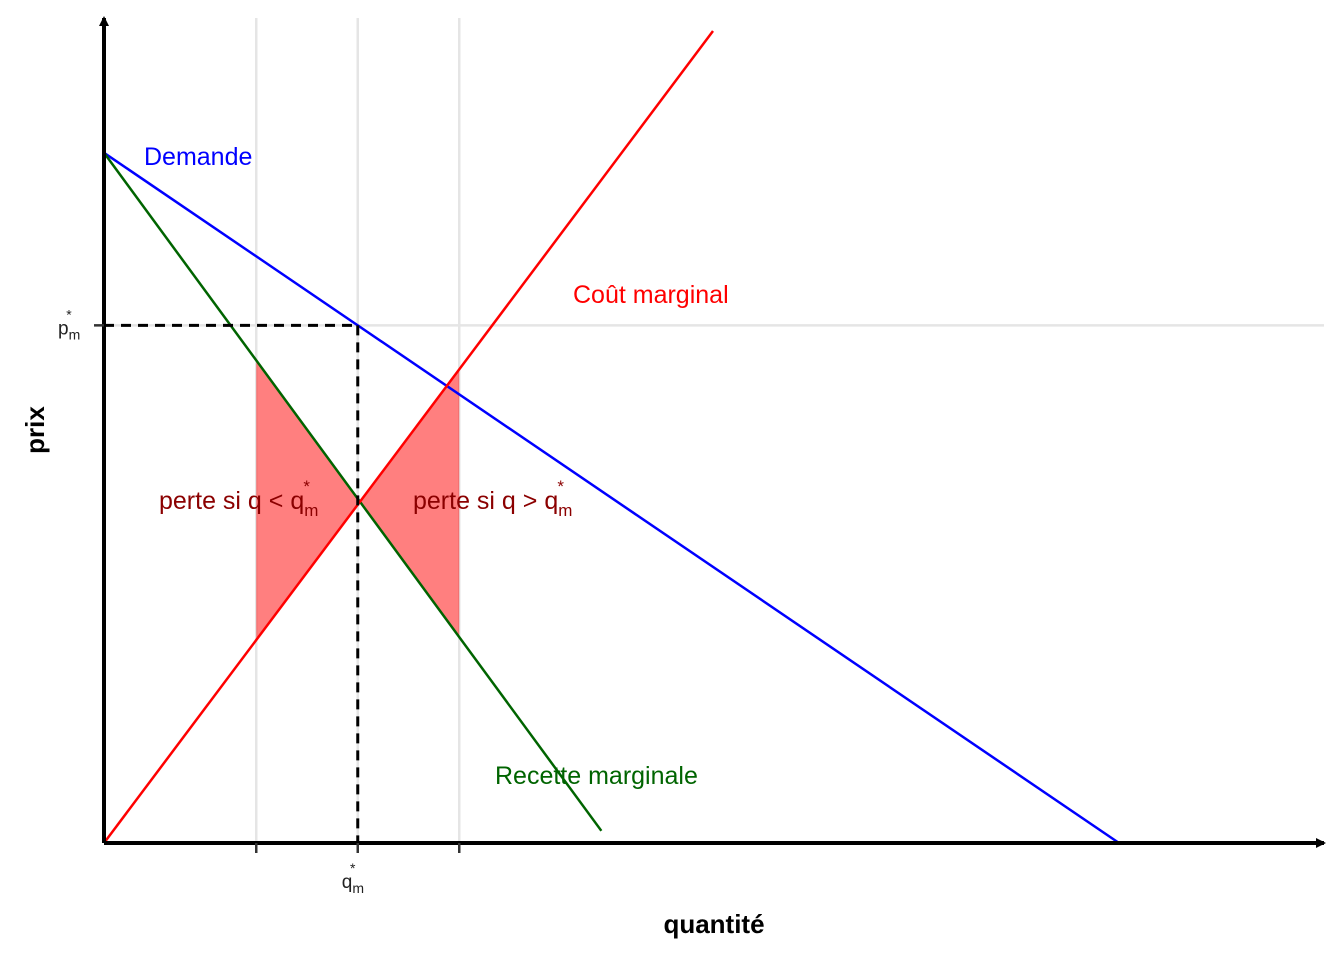 The width and height of the screenshot is (1344, 960). Describe the element at coordinates (713, 924) in the screenshot. I see `x-axis-title: quantité` at that location.